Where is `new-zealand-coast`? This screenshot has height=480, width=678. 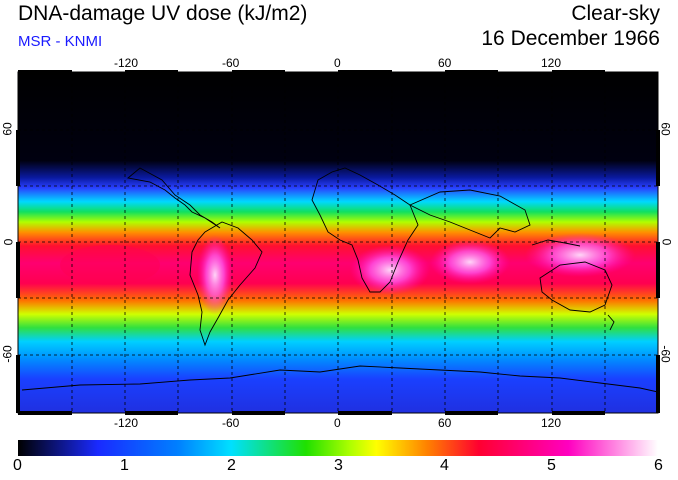 new-zealand-coast is located at coordinates (611, 322).